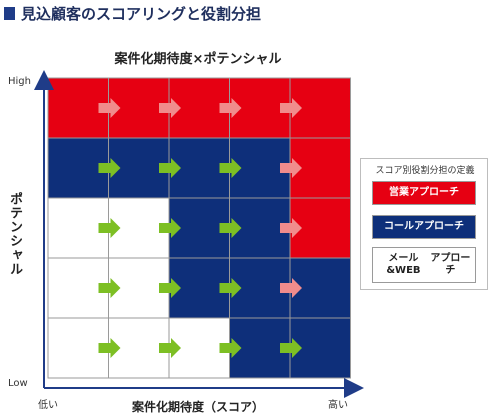  What do you see at coordinates (14, 234) in the screenshot?
I see `y-axis-title: ポテンシャル` at bounding box center [14, 234].